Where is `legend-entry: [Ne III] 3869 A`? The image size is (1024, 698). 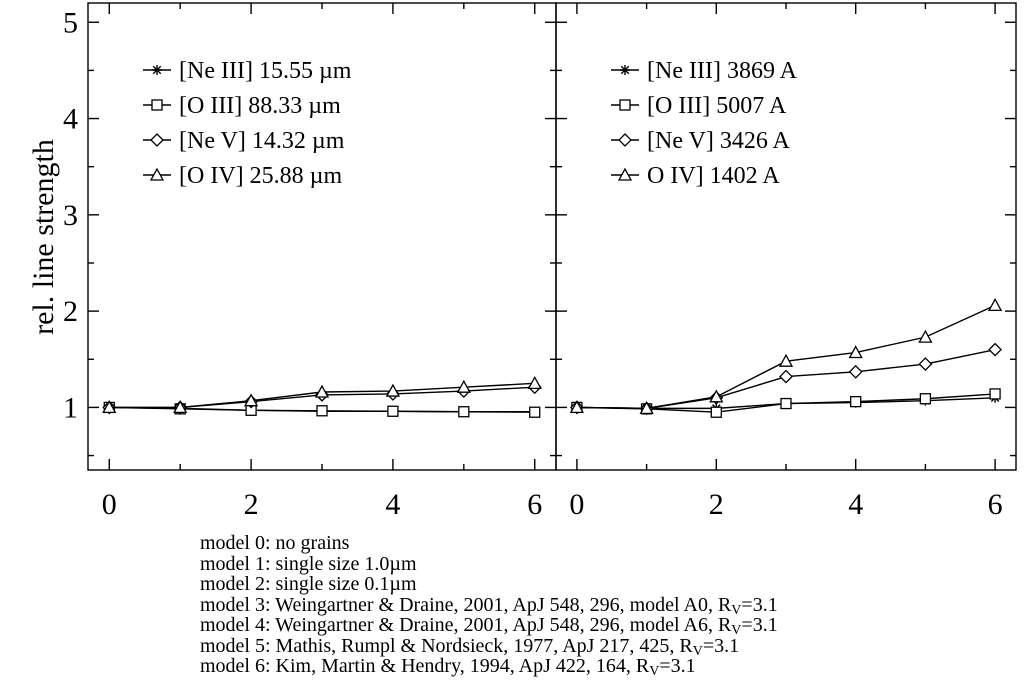 legend-entry: [Ne III] 3869 A is located at coordinates (704, 71).